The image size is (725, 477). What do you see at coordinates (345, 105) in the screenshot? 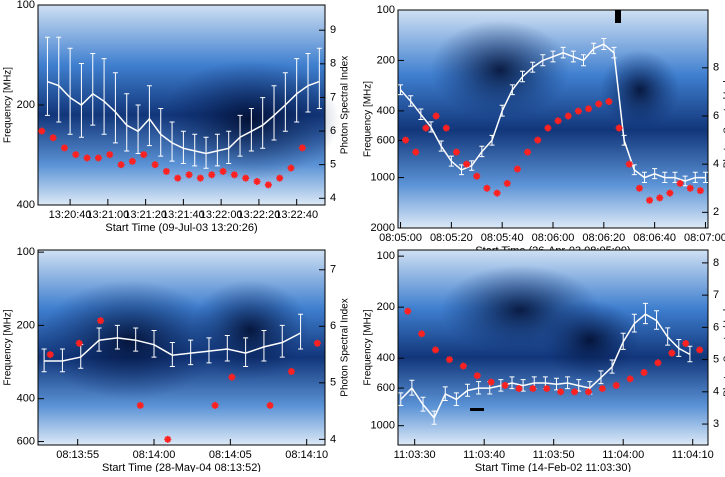
I see `y2-axis-label: Photon Spectral Index` at bounding box center [345, 105].